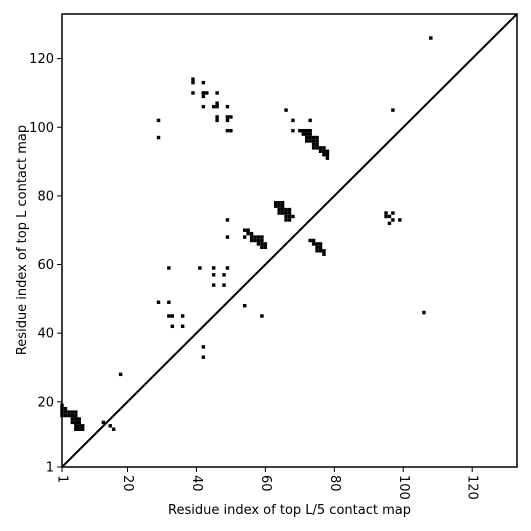 Image resolution: width=531 pixels, height=531 pixels. What do you see at coordinates (127, 483) in the screenshot?
I see `x-tick-label: 20` at bounding box center [127, 483].